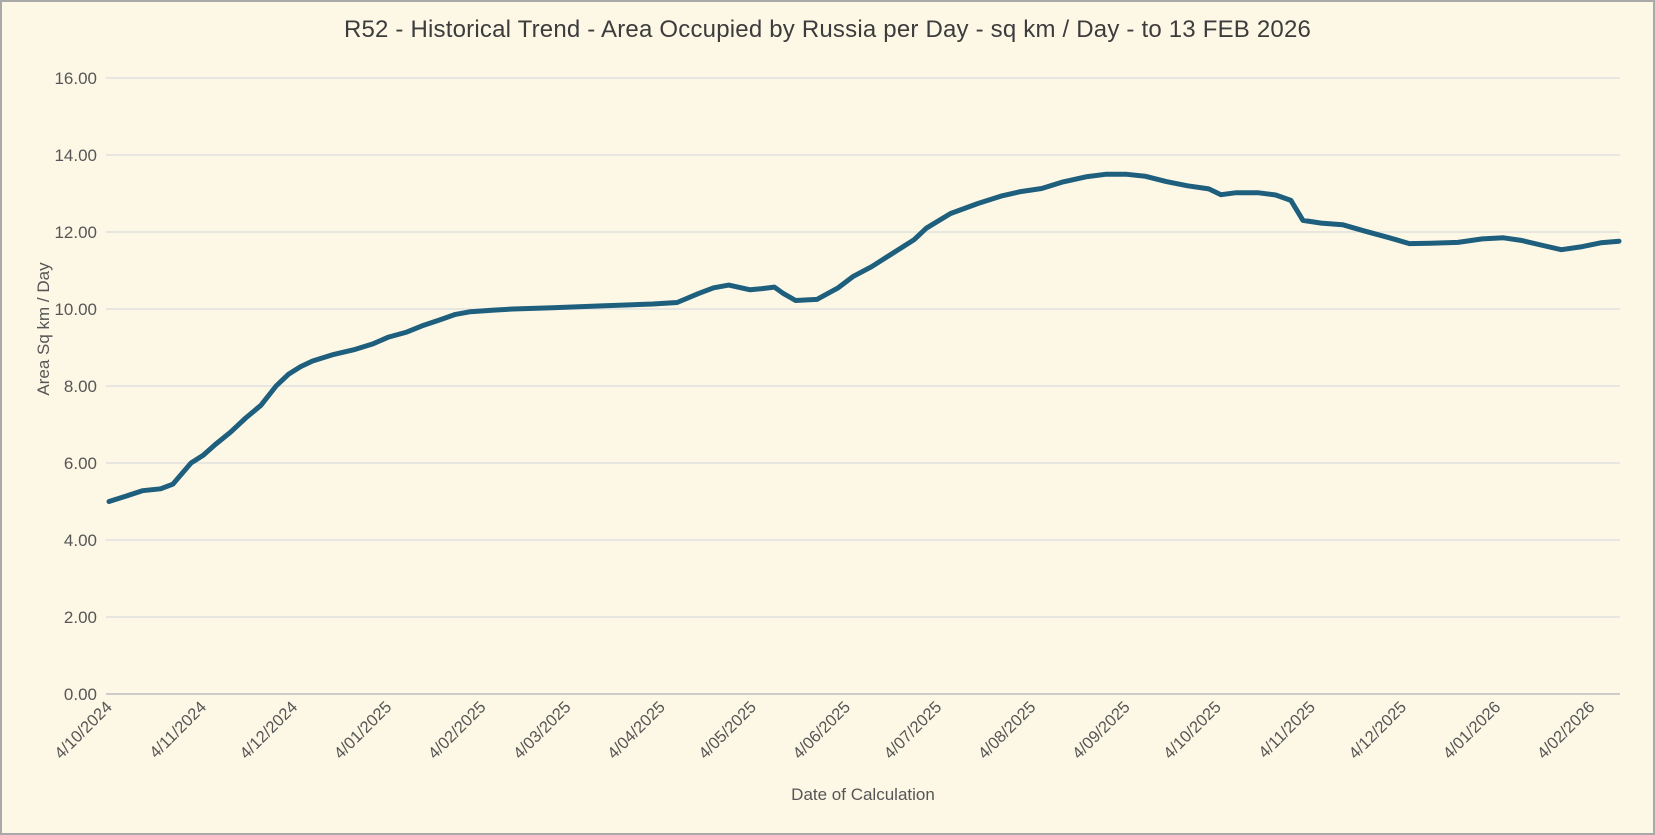 The width and height of the screenshot is (1655, 835). What do you see at coordinates (83, 730) in the screenshot?
I see `x-tick-label: 4/10/2024` at bounding box center [83, 730].